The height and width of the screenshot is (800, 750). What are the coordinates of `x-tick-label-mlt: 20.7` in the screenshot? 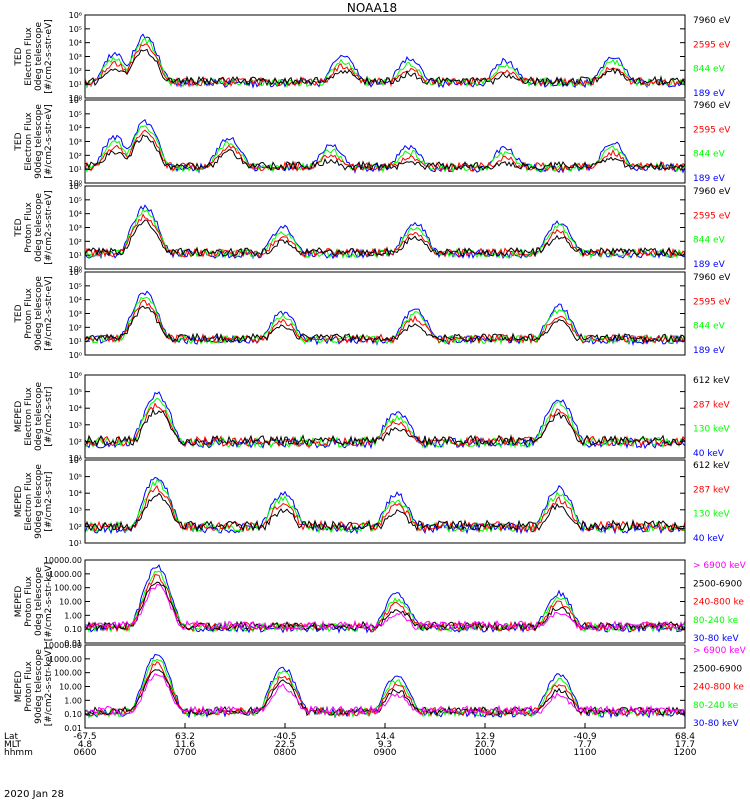 It's located at (485, 745).